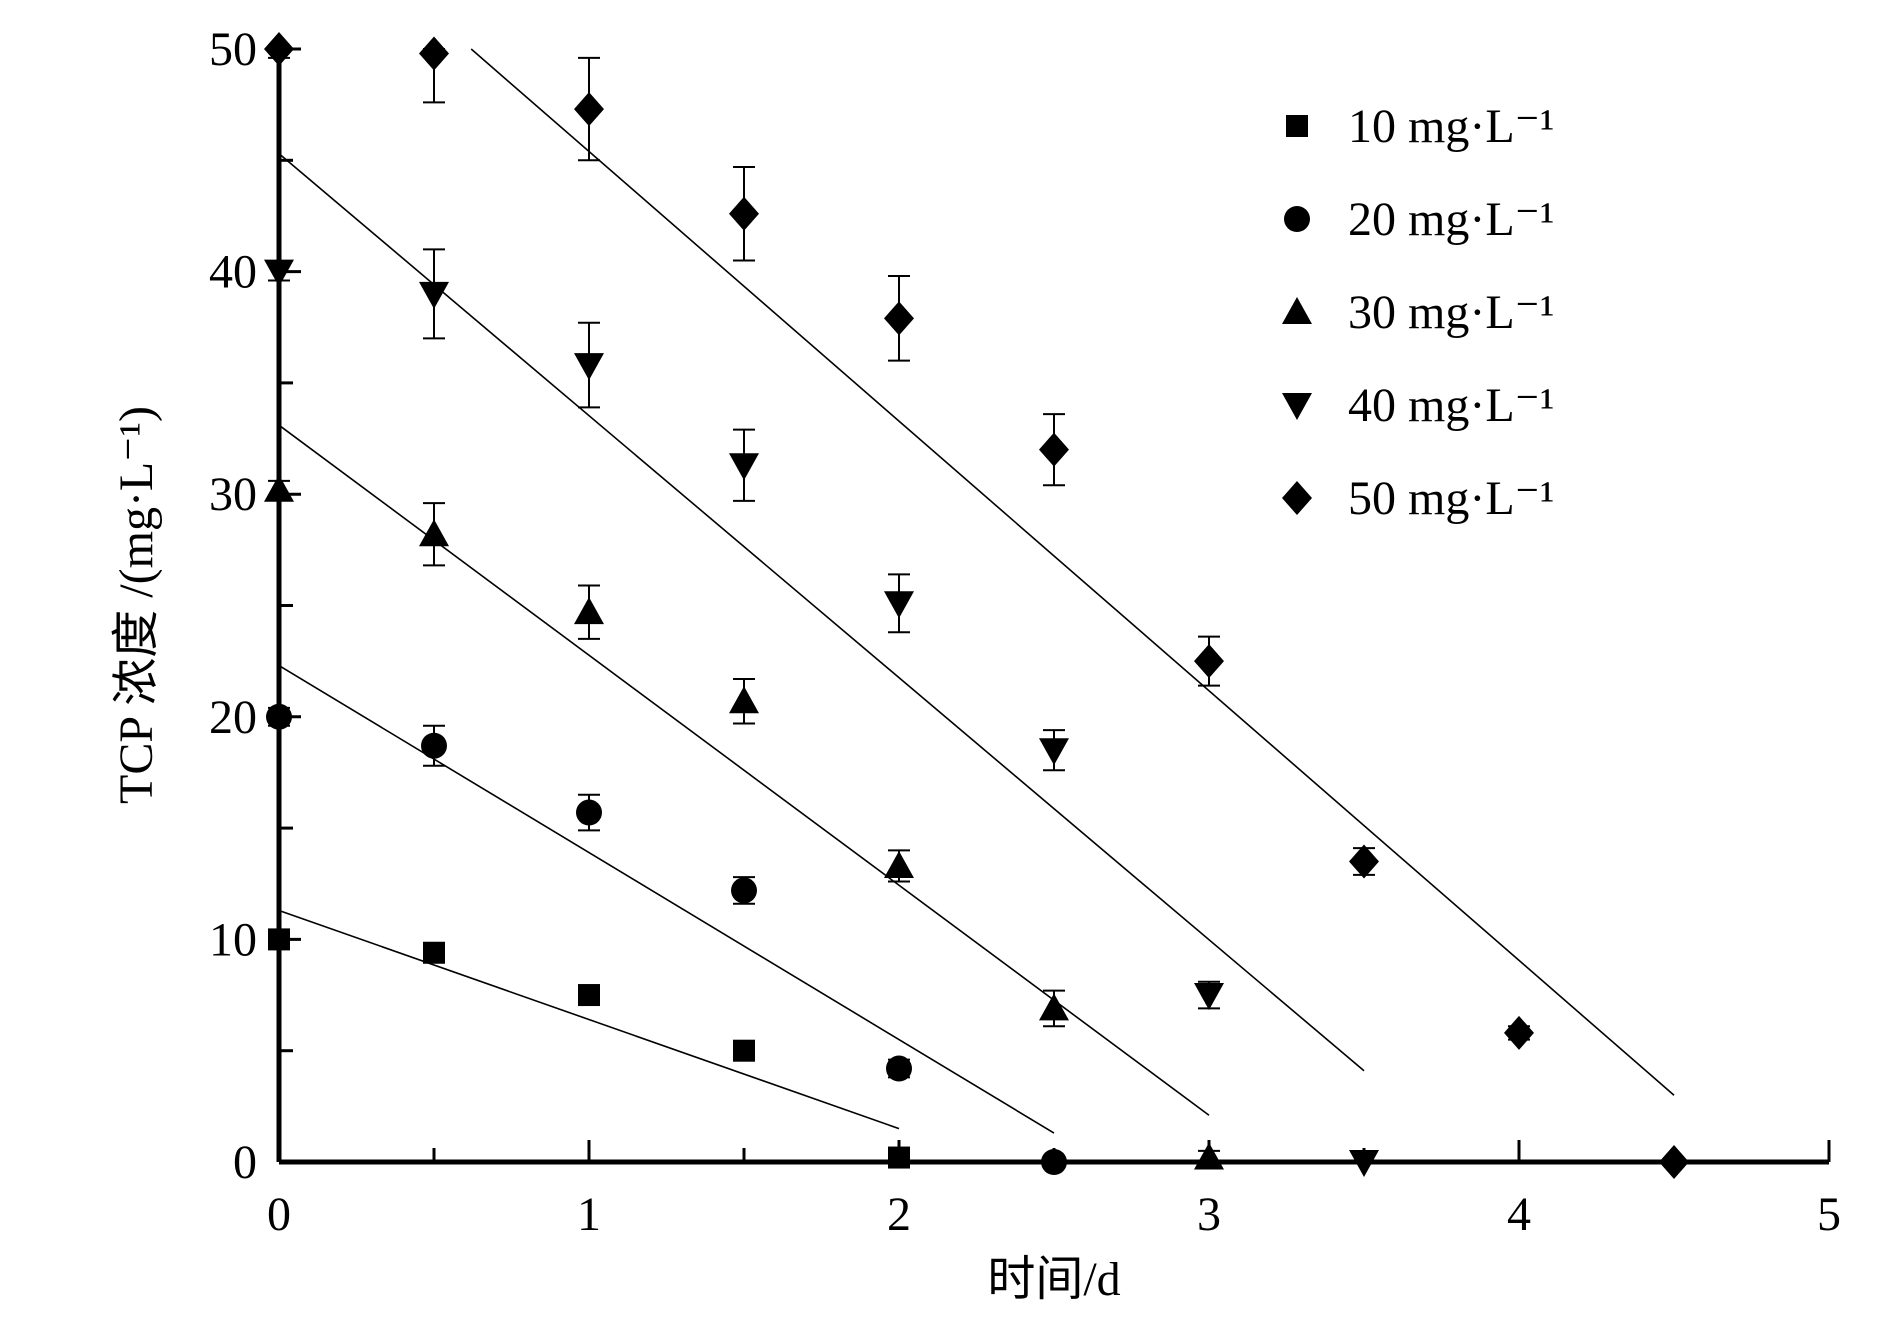 The height and width of the screenshot is (1323, 1890). What do you see at coordinates (1519, 1214) in the screenshot?
I see `x-tick-label: 4` at bounding box center [1519, 1214].